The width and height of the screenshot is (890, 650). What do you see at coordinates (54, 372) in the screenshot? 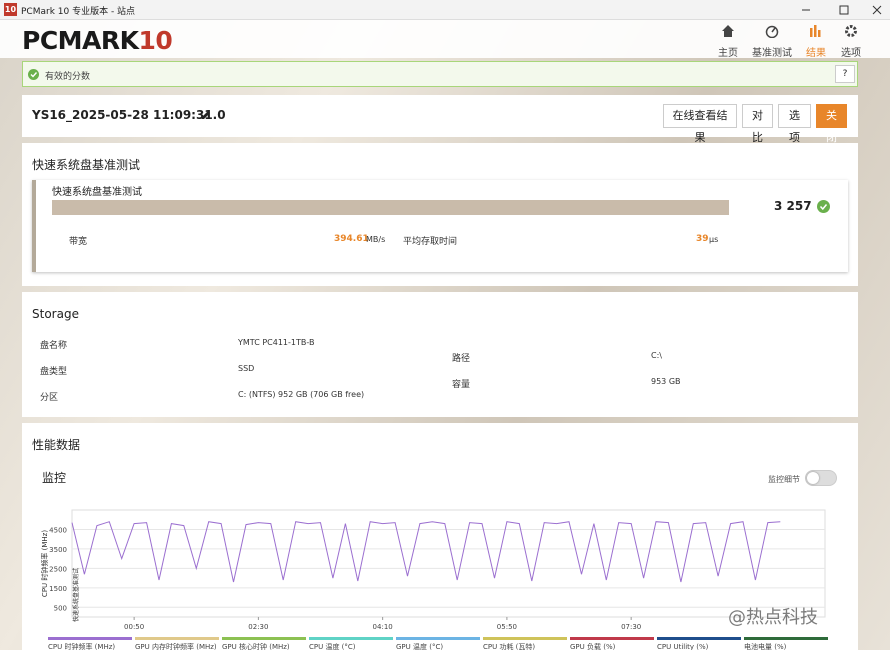
I see `field-label: 盘类型` at bounding box center [54, 372].